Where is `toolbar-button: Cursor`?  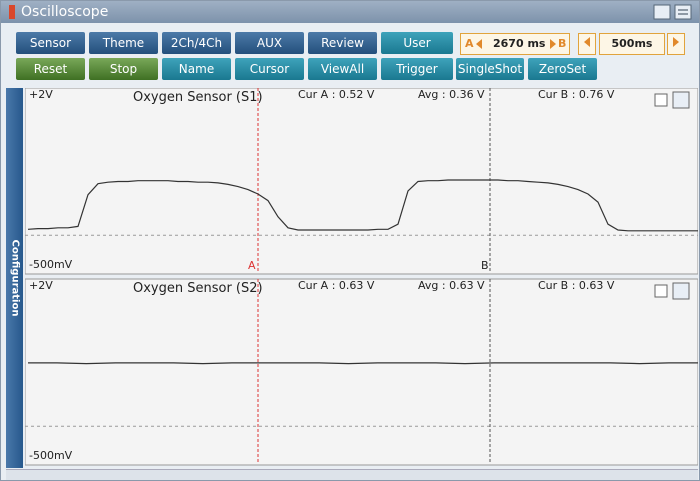 toolbar-button: Cursor is located at coordinates (269, 69).